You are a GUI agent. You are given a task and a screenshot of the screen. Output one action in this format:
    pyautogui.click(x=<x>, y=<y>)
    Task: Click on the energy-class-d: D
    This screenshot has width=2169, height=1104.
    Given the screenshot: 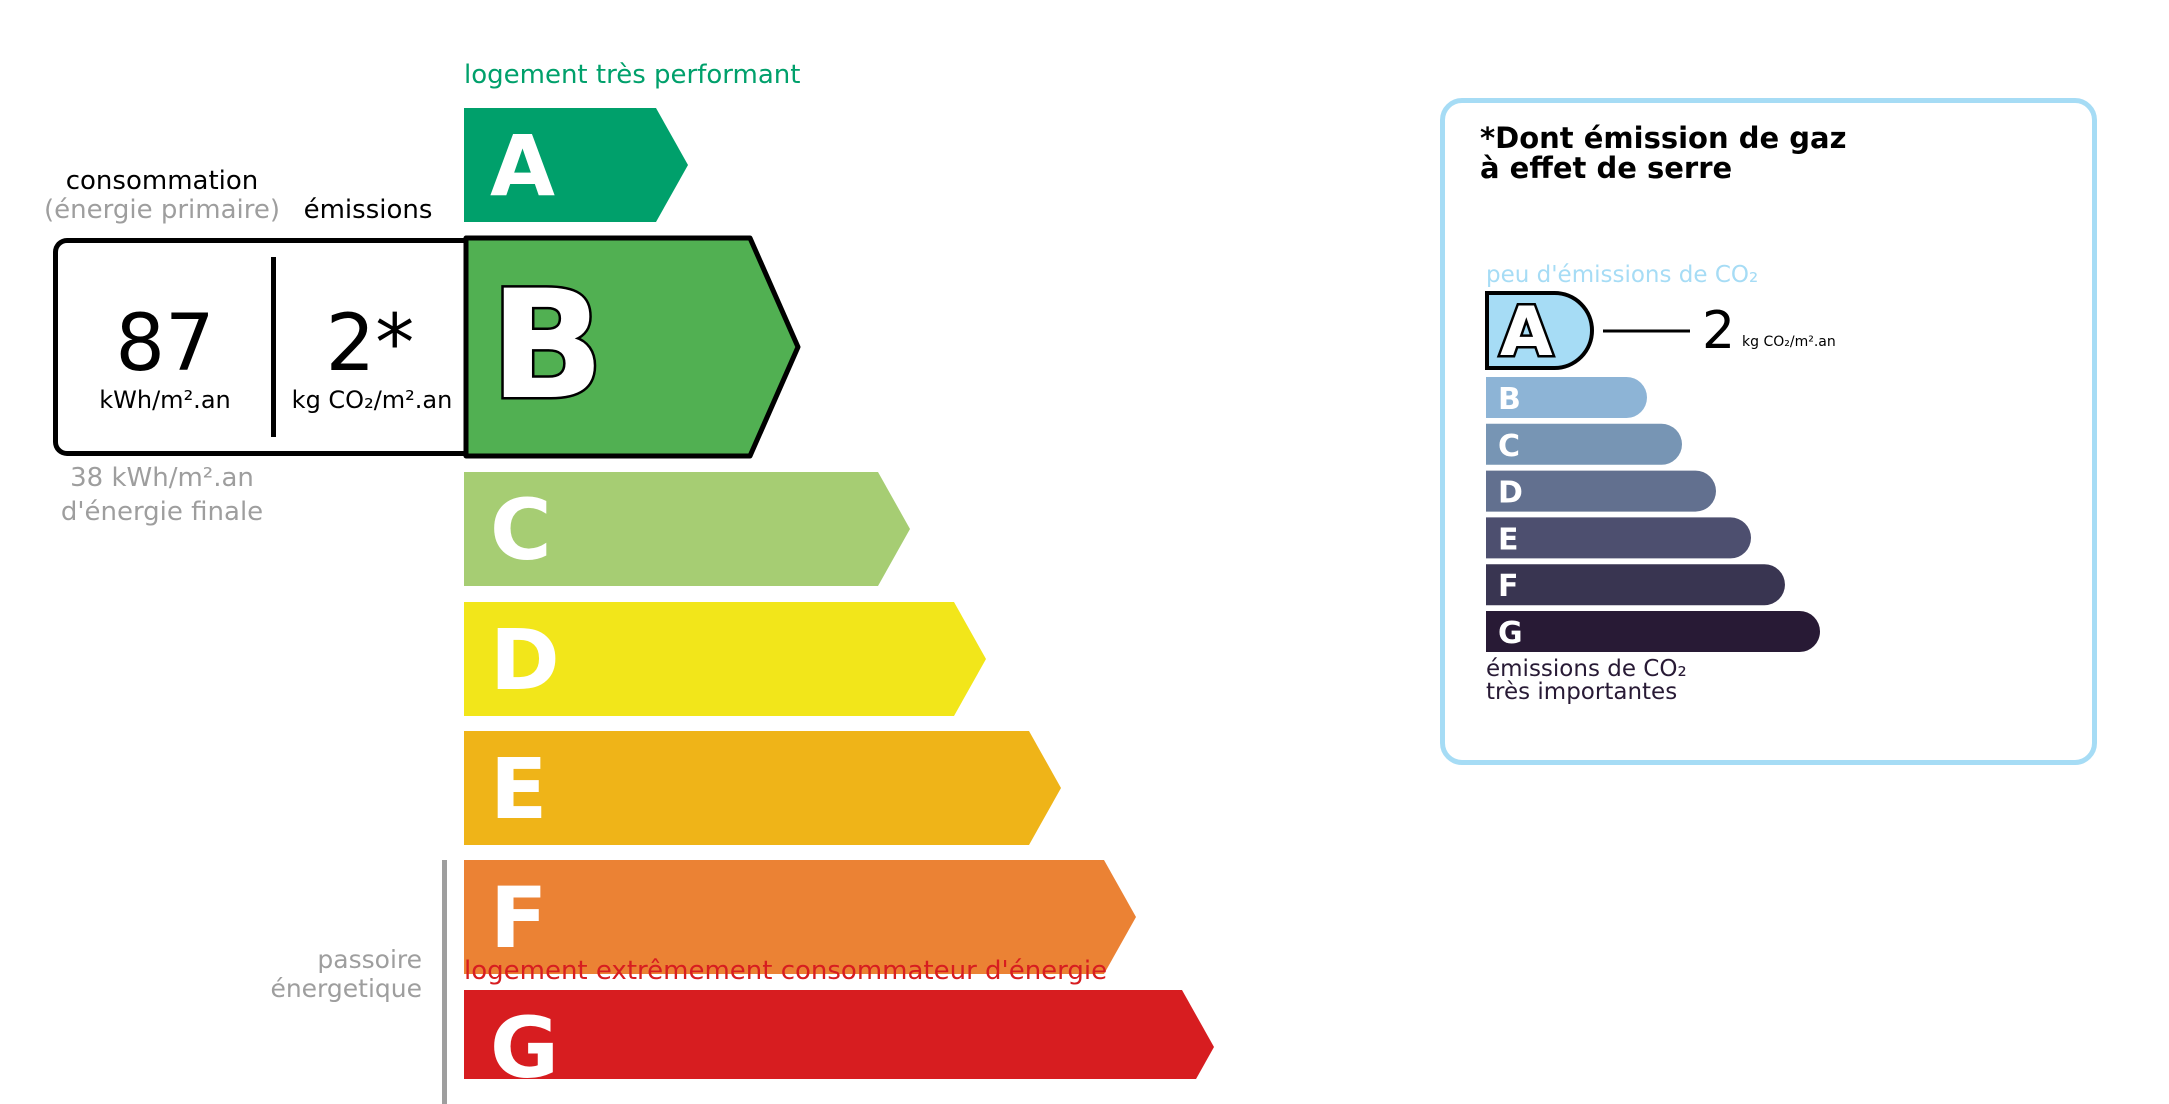 What is the action you would take?
    pyautogui.click(x=725, y=659)
    